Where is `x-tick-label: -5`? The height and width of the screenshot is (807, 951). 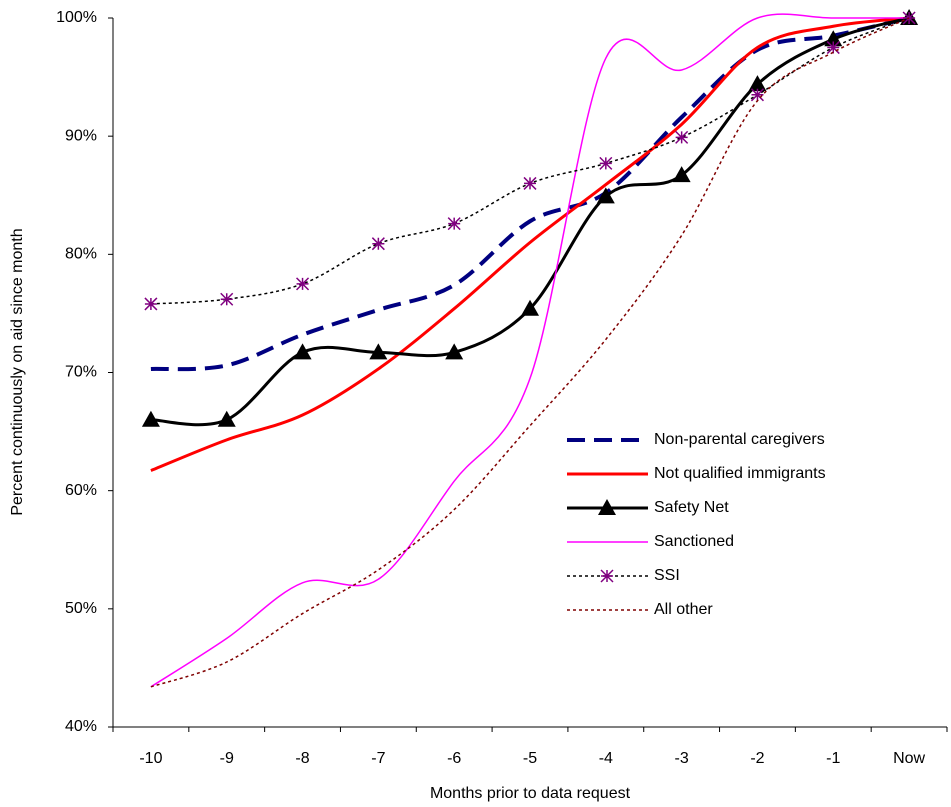
x-tick-label: -5 is located at coordinates (530, 758).